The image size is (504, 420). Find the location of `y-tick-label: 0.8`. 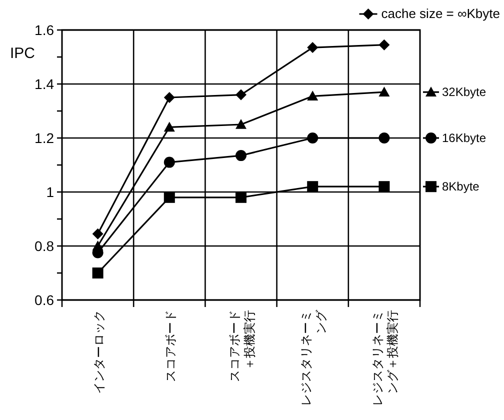

y-tick-label: 0.8 is located at coordinates (44, 246).